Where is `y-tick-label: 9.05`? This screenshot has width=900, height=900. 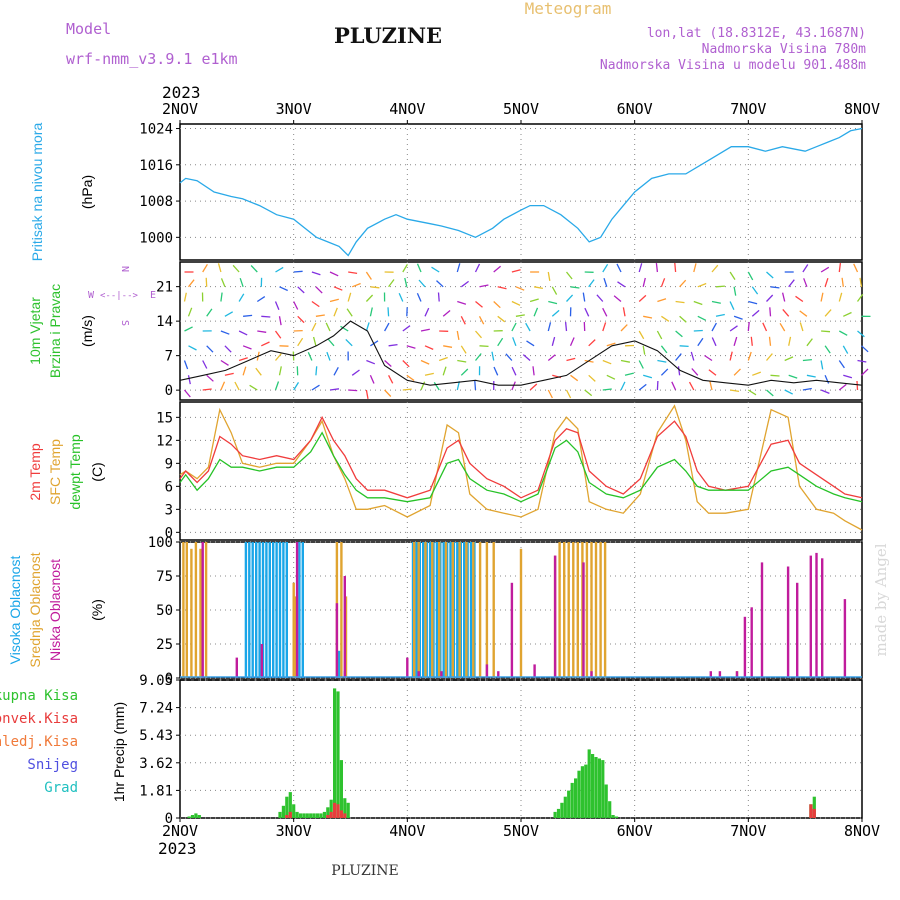 y-tick-label: 9.05 is located at coordinates (156, 681).